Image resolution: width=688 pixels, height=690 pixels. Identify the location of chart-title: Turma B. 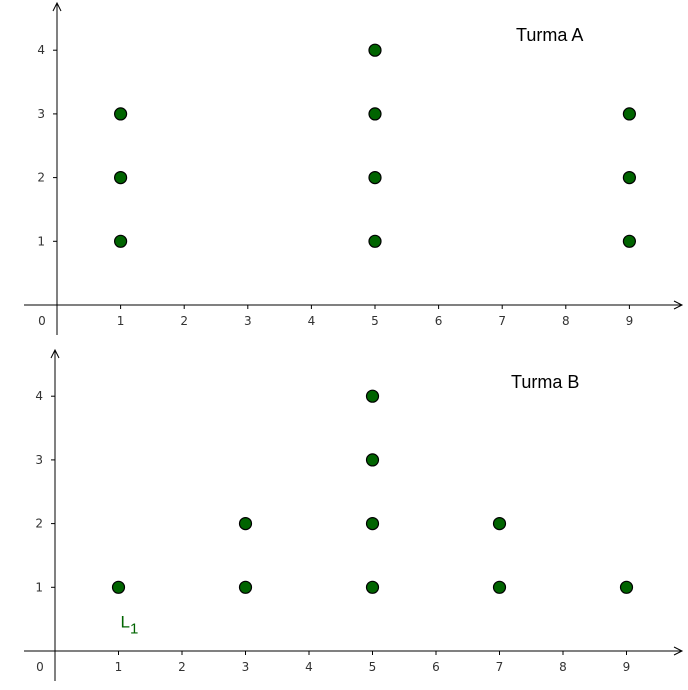
(545, 382).